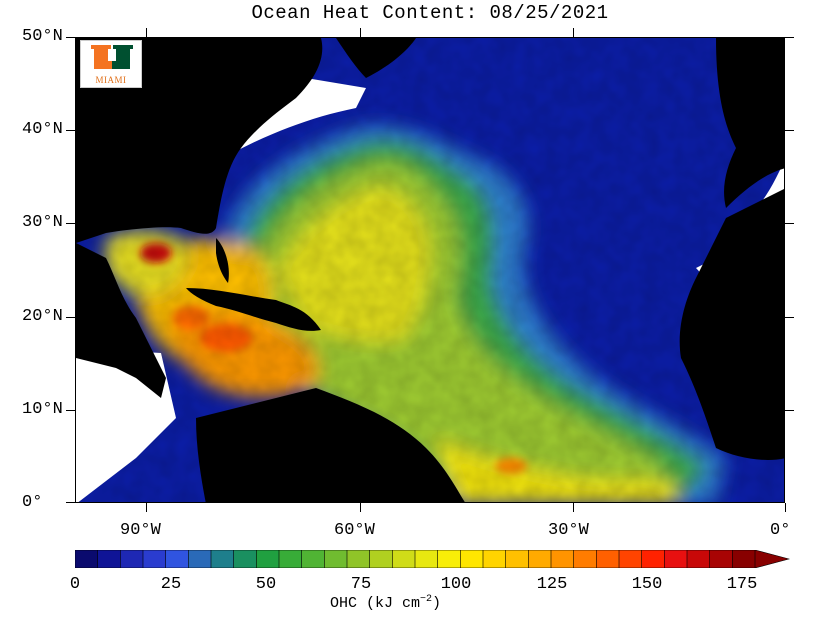 The width and height of the screenshot is (824, 617). Describe the element at coordinates (171, 584) in the screenshot. I see `colorbar-label-25: 25` at that location.